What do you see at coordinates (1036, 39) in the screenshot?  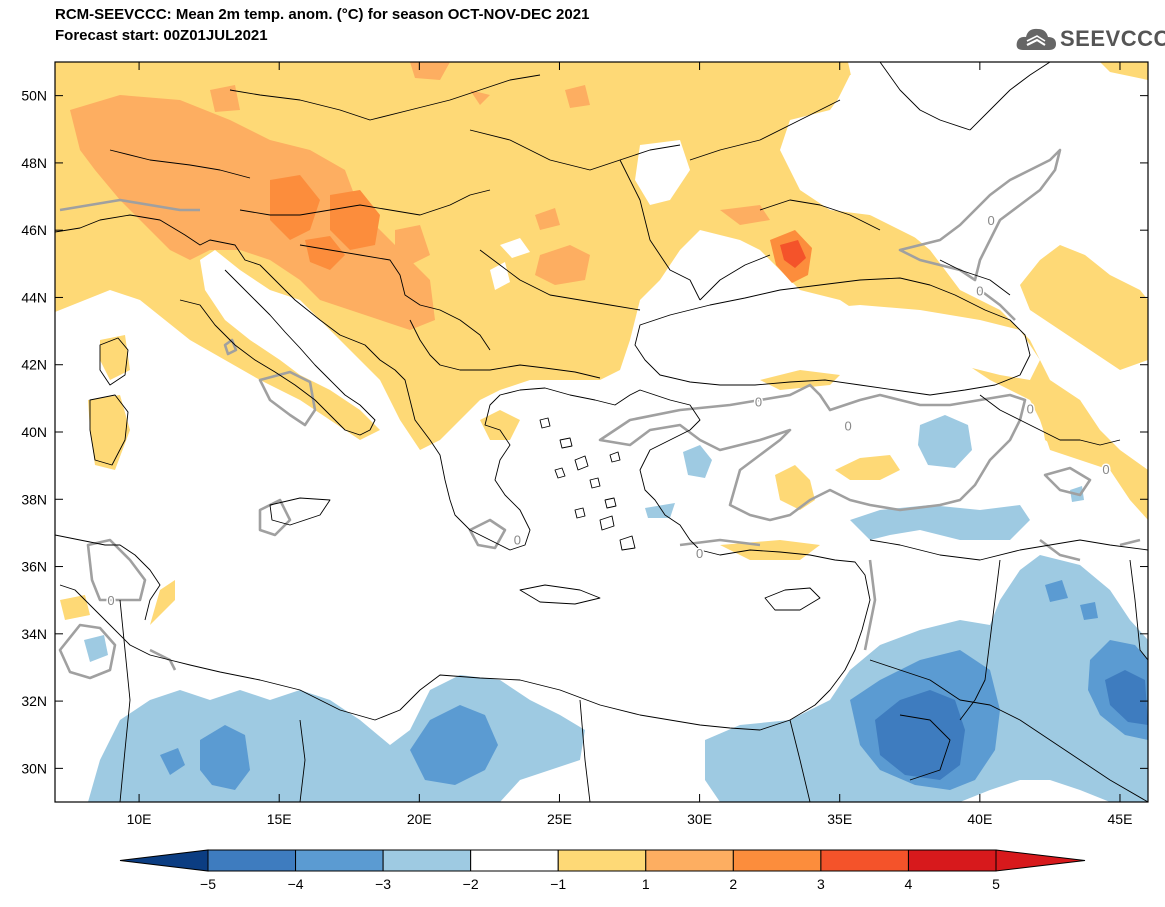 I see `seevccc-cloud-logo-icon` at bounding box center [1036, 39].